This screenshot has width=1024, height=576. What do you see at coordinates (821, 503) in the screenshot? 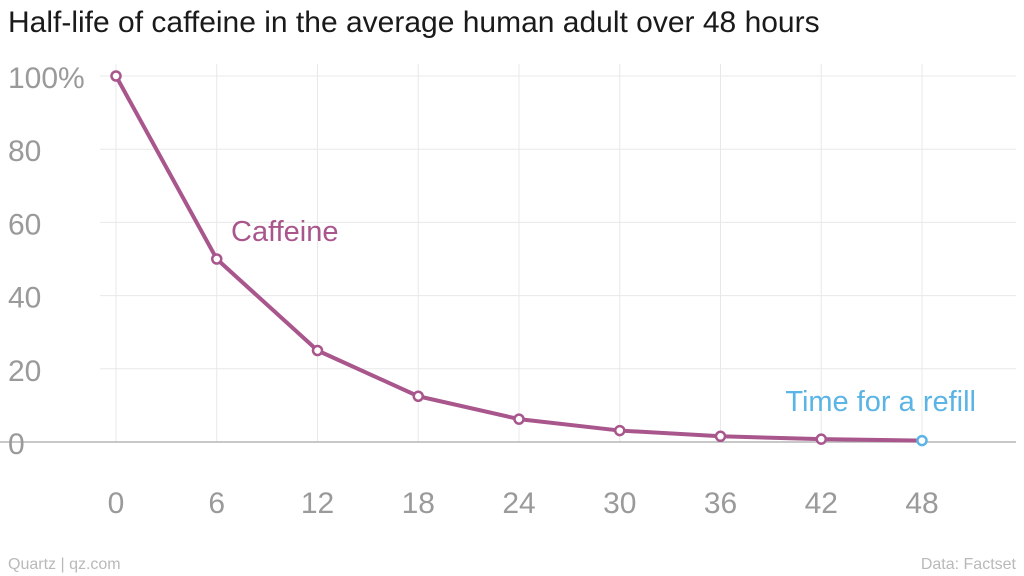
I see `x-tick-label: 42` at bounding box center [821, 503].